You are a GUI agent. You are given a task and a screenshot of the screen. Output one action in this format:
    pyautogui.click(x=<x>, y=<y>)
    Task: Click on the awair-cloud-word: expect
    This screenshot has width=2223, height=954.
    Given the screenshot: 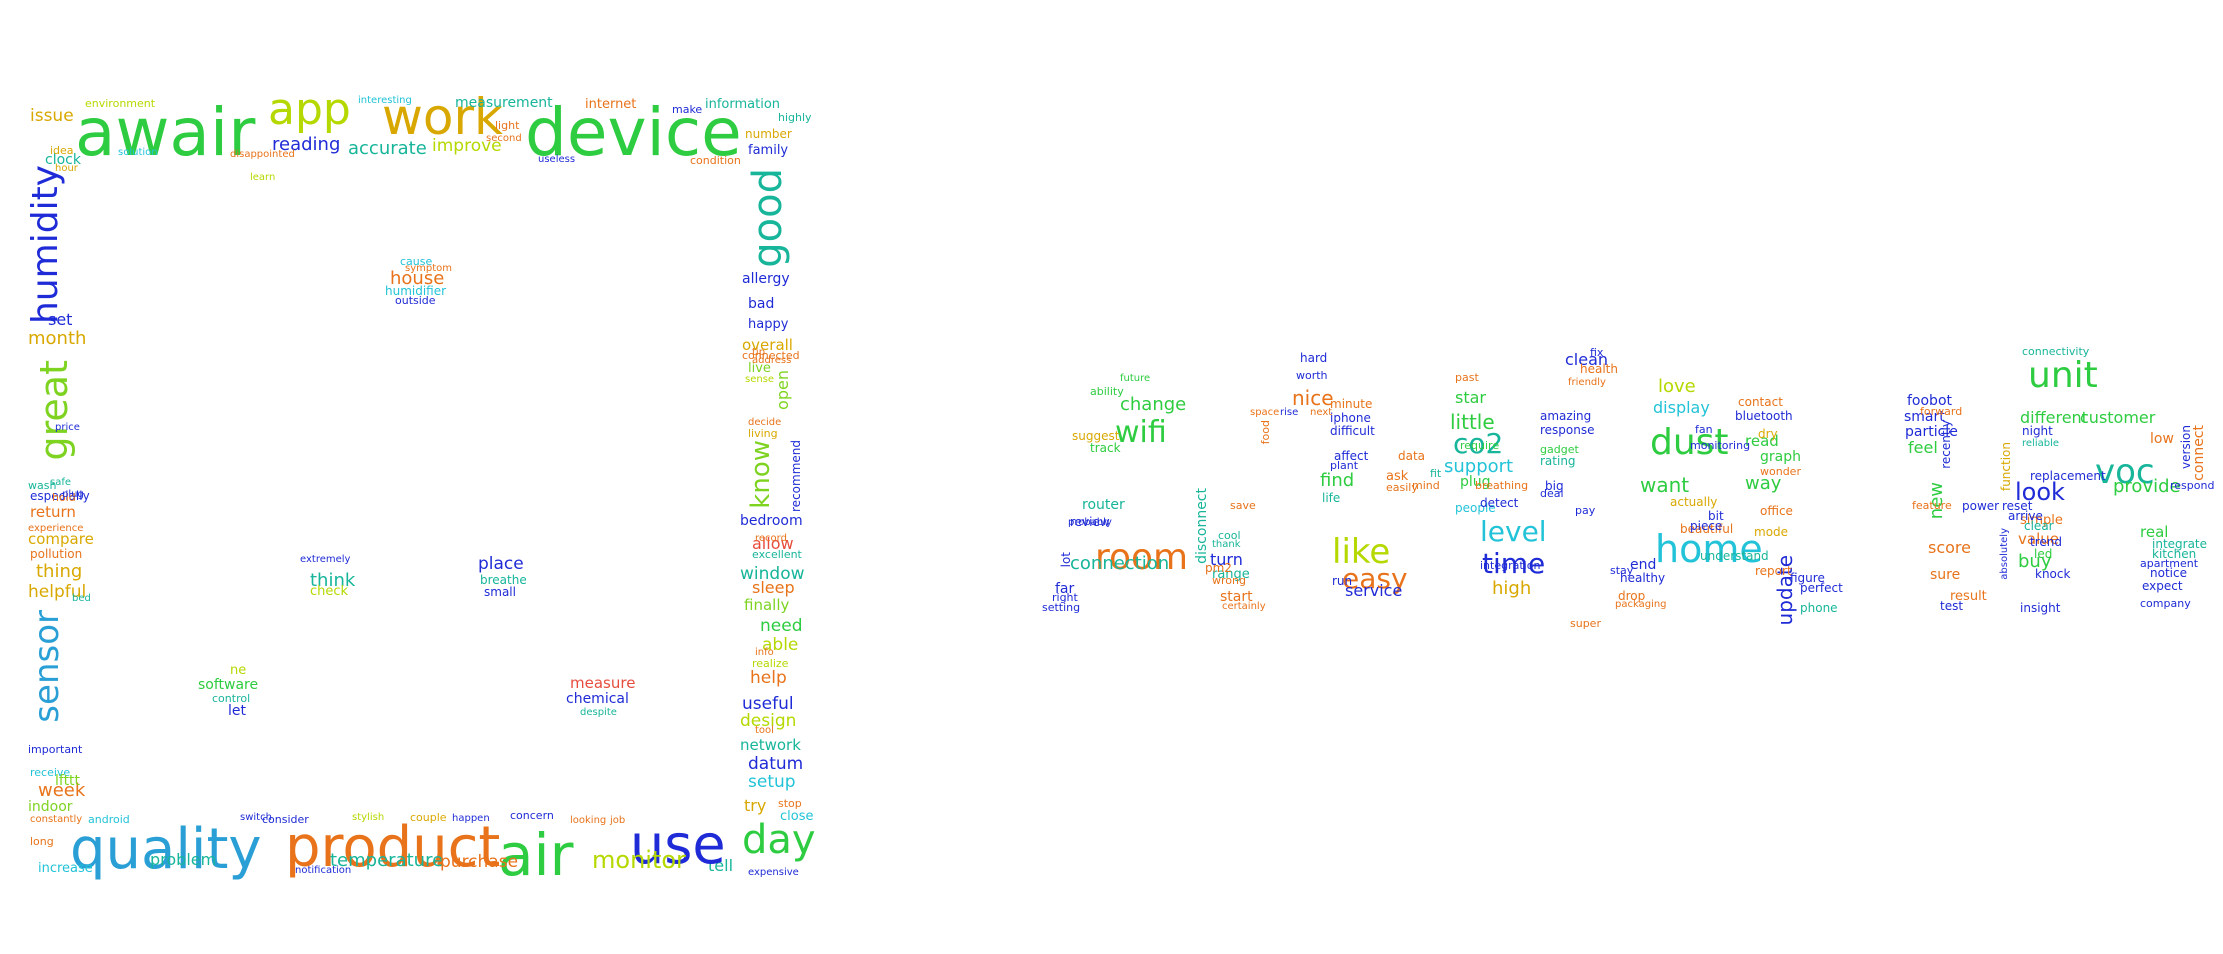 What is the action you would take?
    pyautogui.click(x=2162, y=586)
    